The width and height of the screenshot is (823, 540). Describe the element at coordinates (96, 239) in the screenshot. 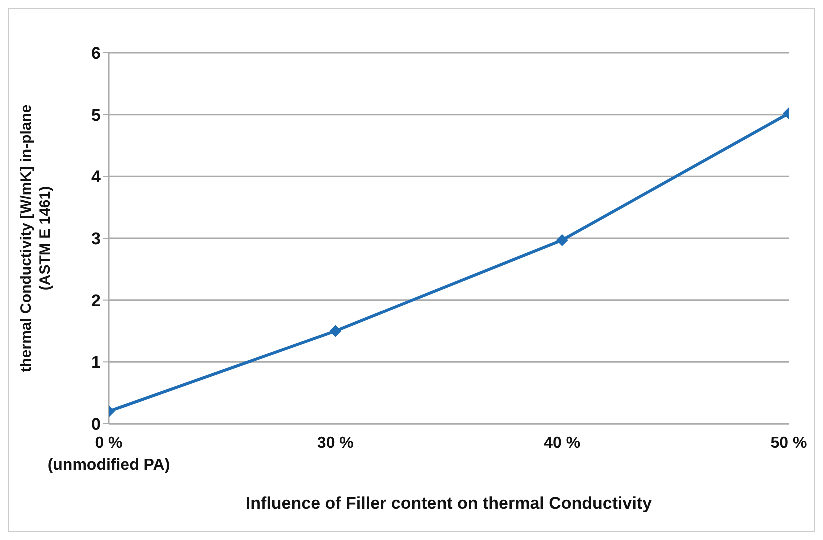

I see `y-tick-label: 3` at that location.